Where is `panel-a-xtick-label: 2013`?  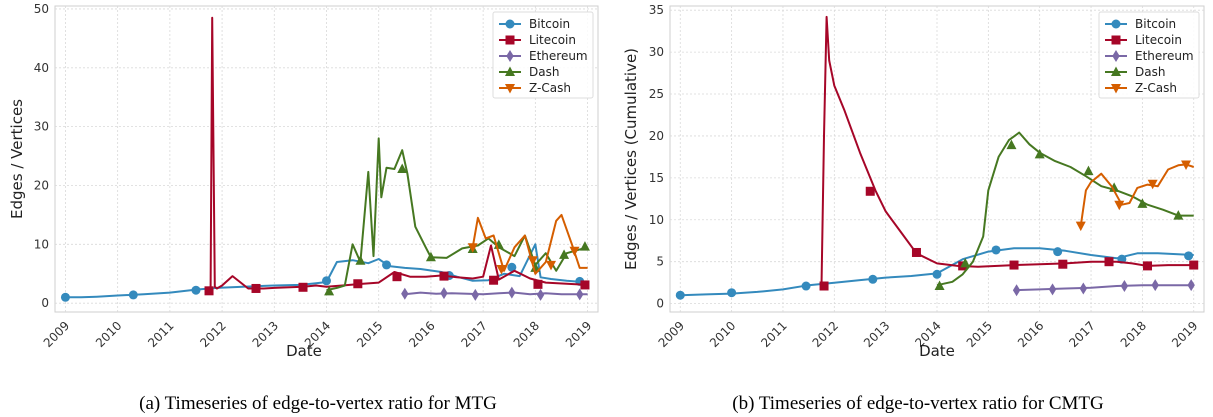
panel-a-xtick-label: 2013 is located at coordinates (265, 334).